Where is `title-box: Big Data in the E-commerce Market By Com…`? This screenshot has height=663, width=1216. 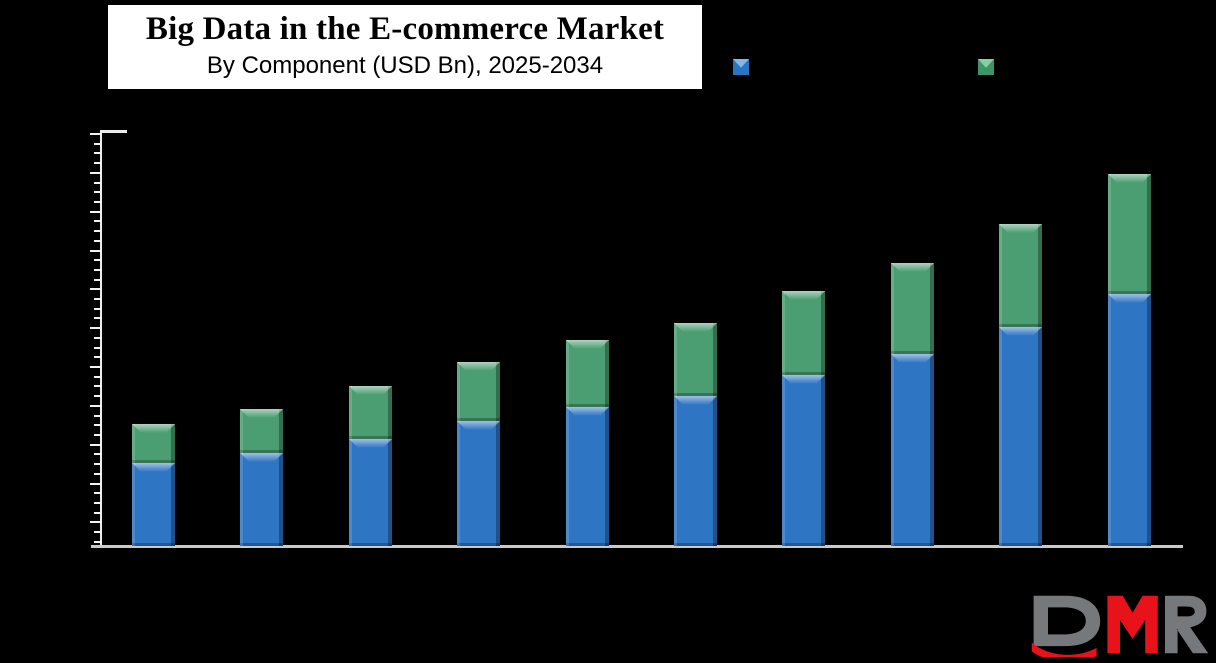 title-box: Big Data in the E-commerce Market By Com… is located at coordinates (405, 47).